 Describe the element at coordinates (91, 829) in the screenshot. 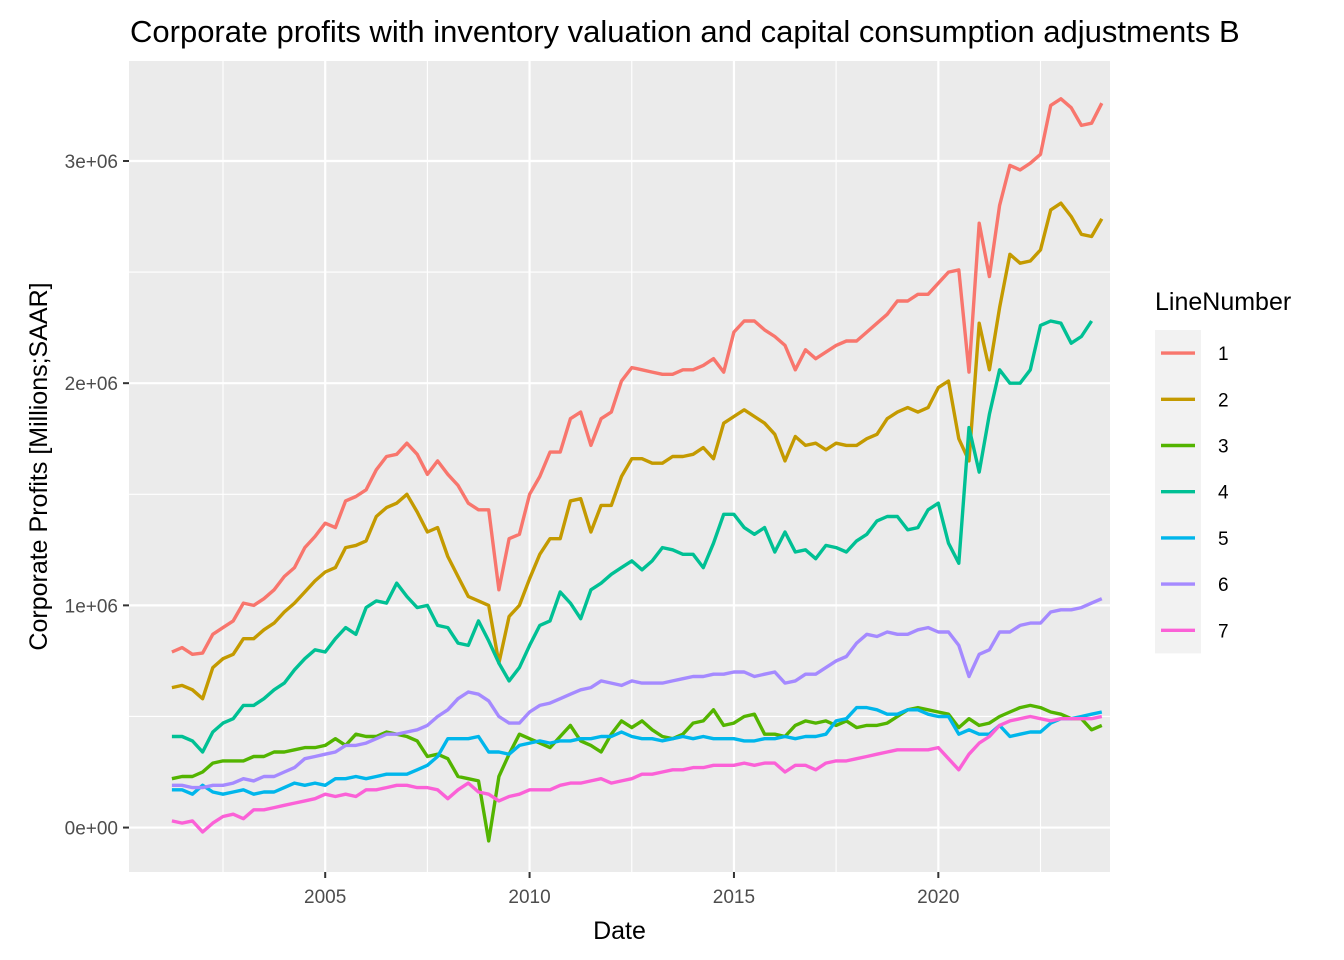

I see `y-tick-label: 0e+00` at that location.